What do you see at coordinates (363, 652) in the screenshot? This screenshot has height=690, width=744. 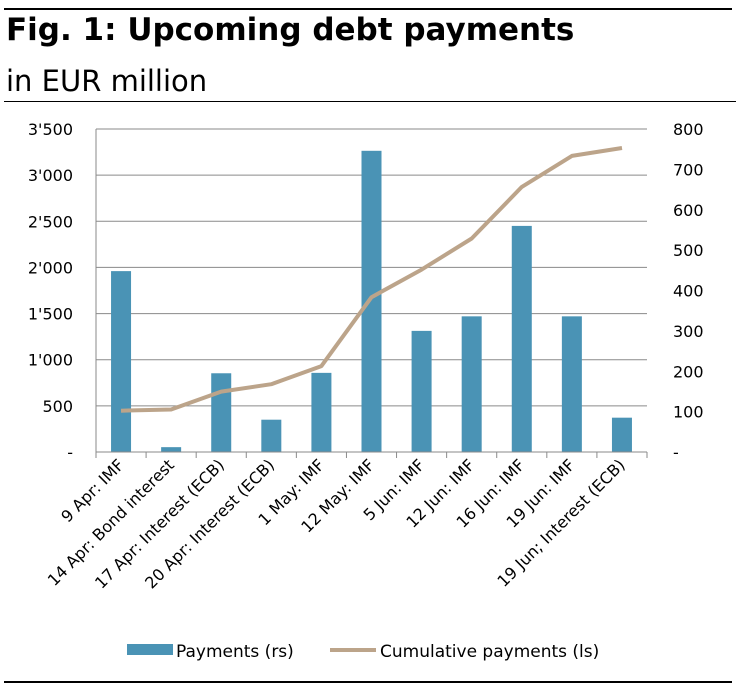 I see `legend: Payments (rs) Cumulative payments (ls)` at bounding box center [363, 652].